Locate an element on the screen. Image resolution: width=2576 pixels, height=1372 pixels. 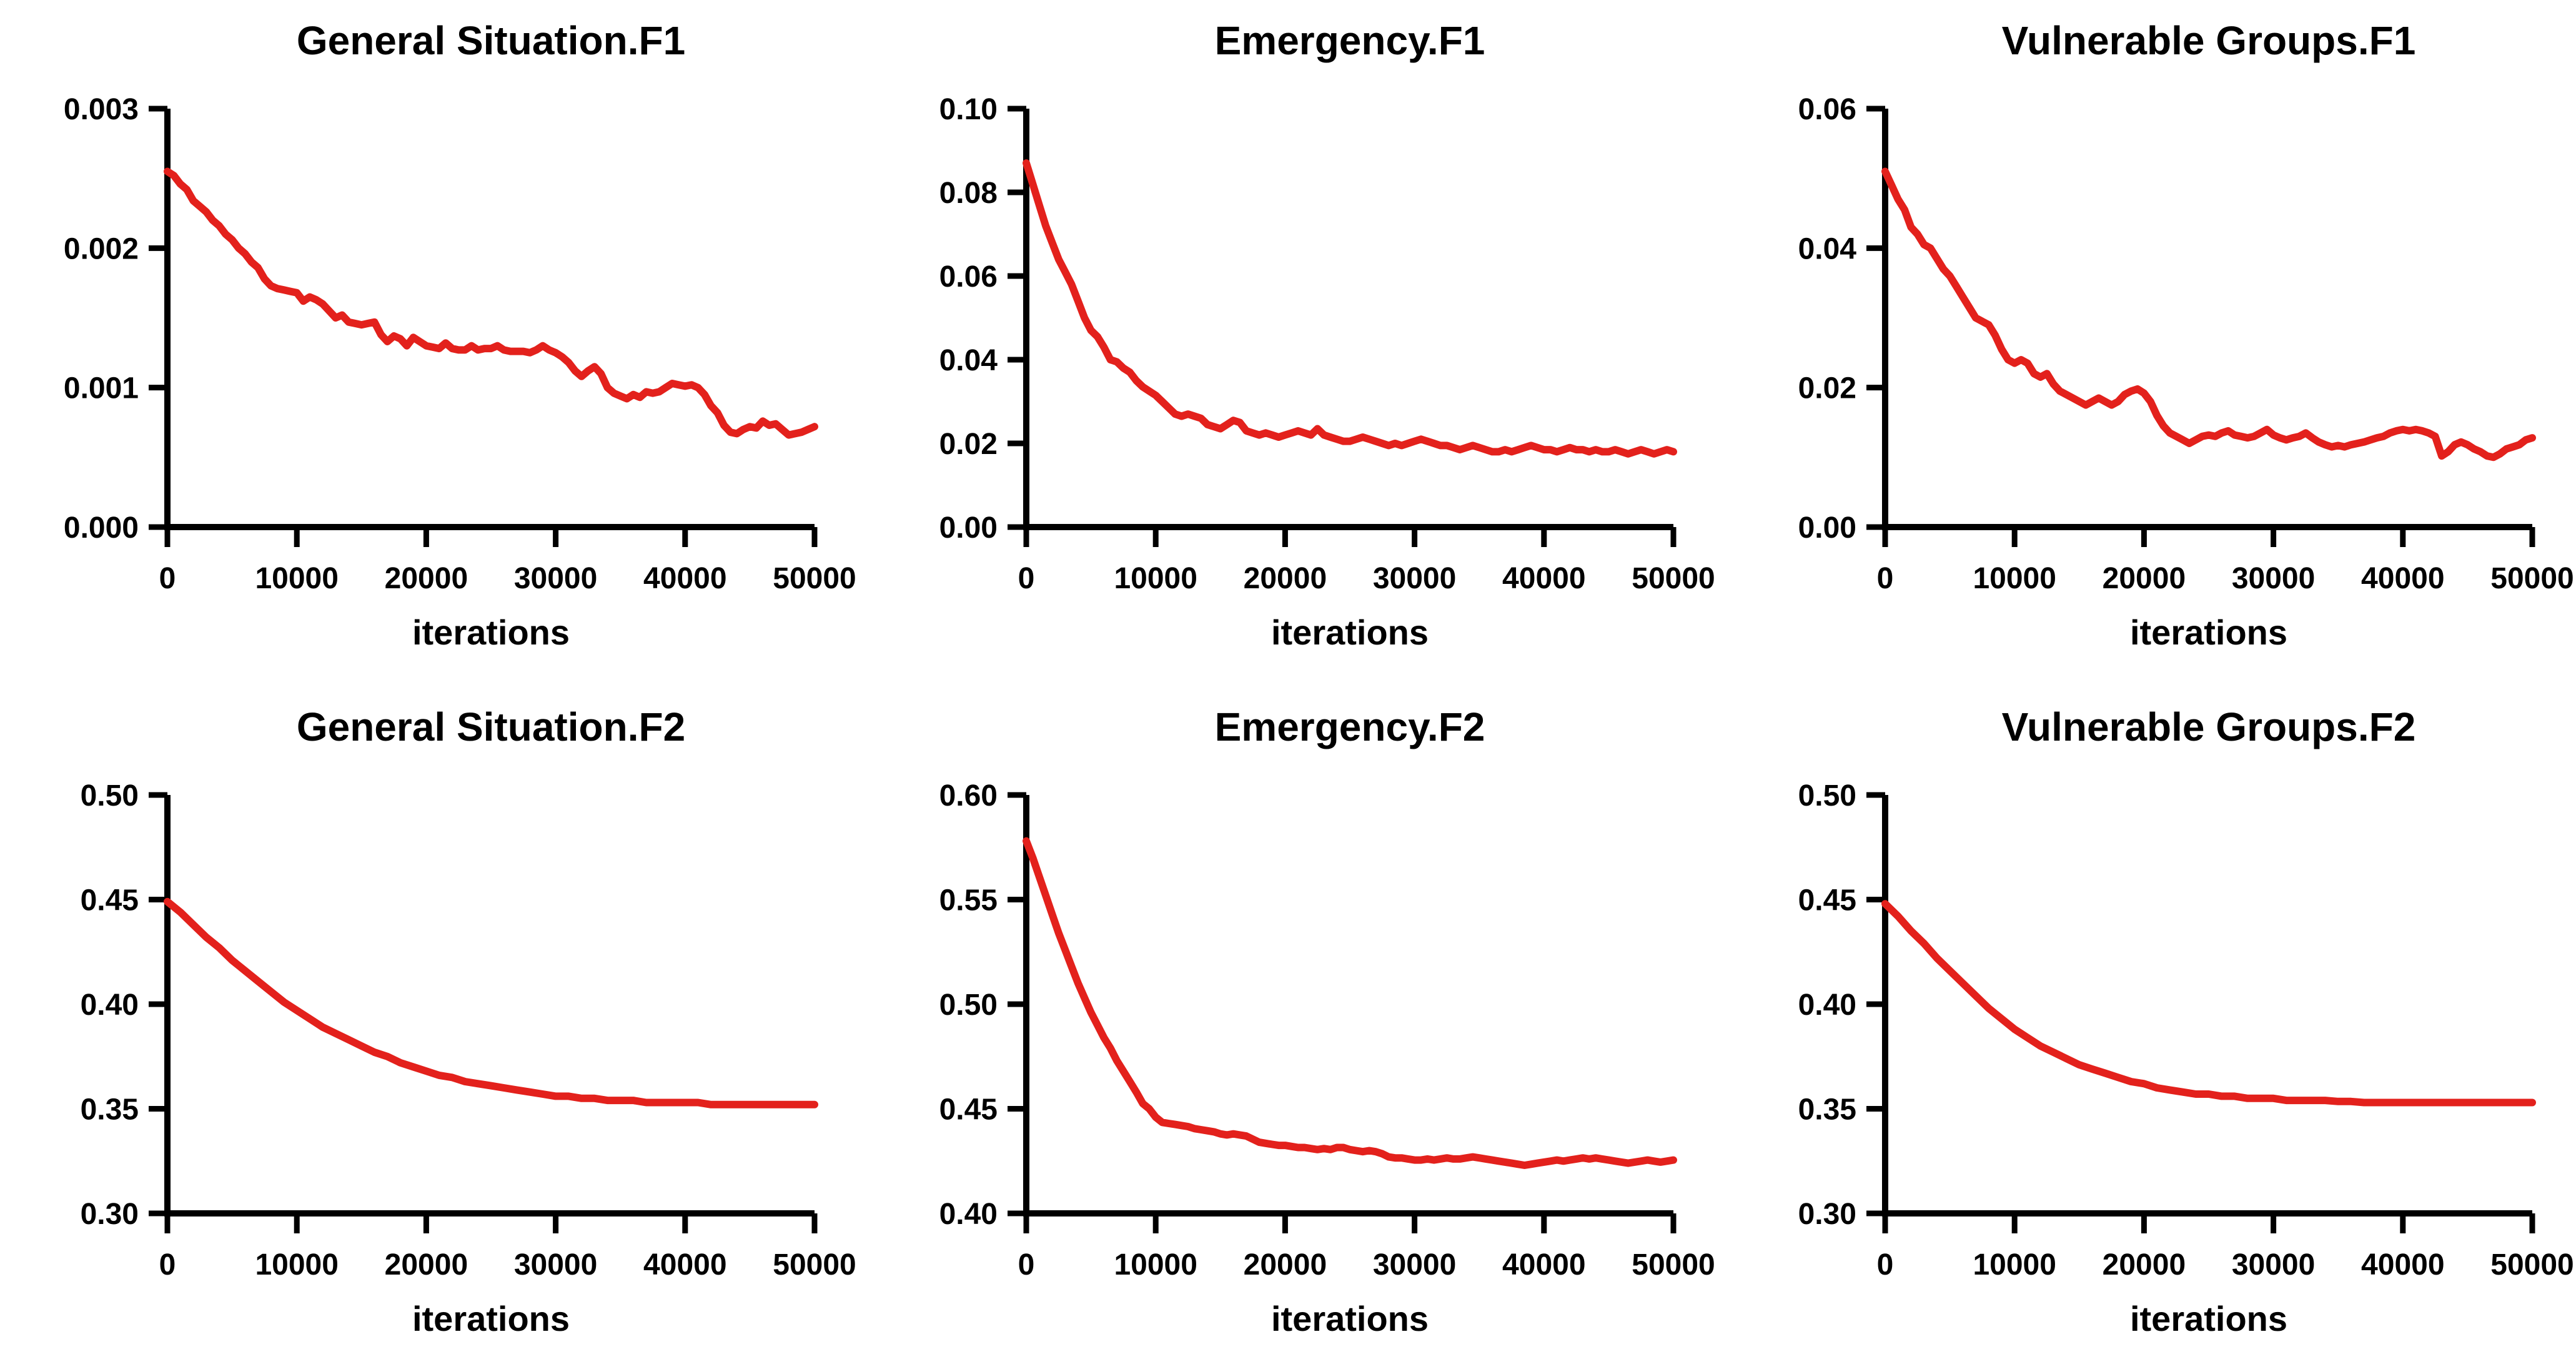
y-tick-label: 0.08 is located at coordinates (968, 193).